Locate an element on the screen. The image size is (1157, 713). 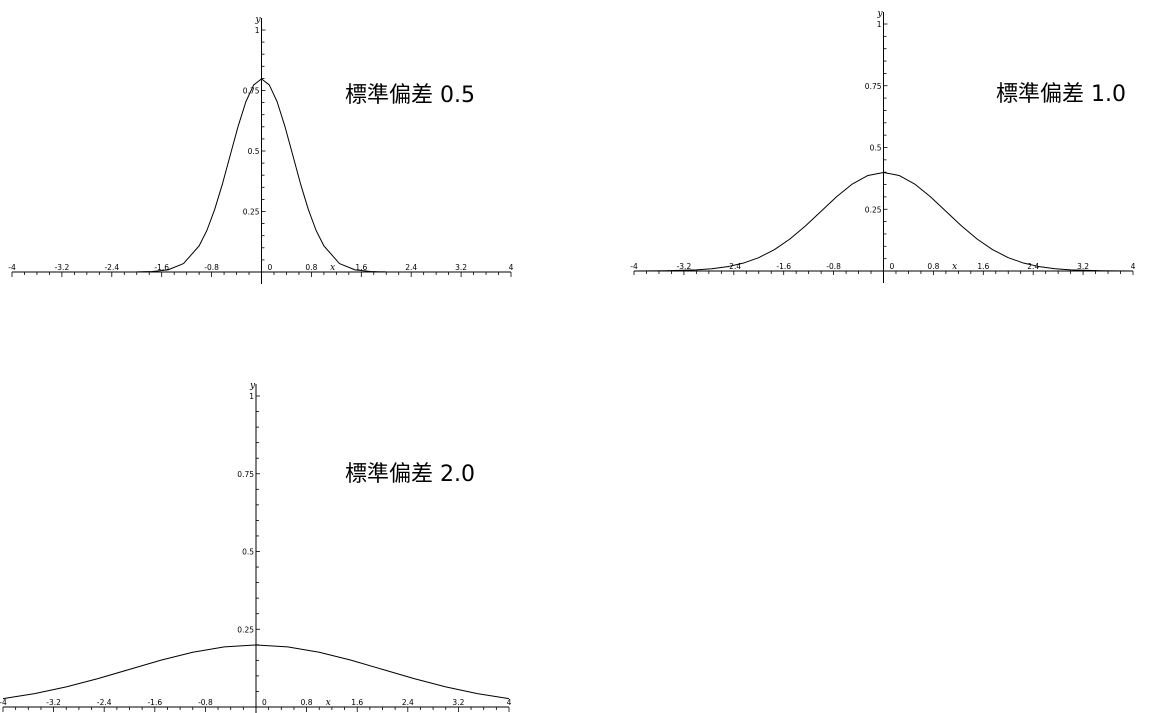
chart-title: 標準偏差 2.0 is located at coordinates (410, 474).